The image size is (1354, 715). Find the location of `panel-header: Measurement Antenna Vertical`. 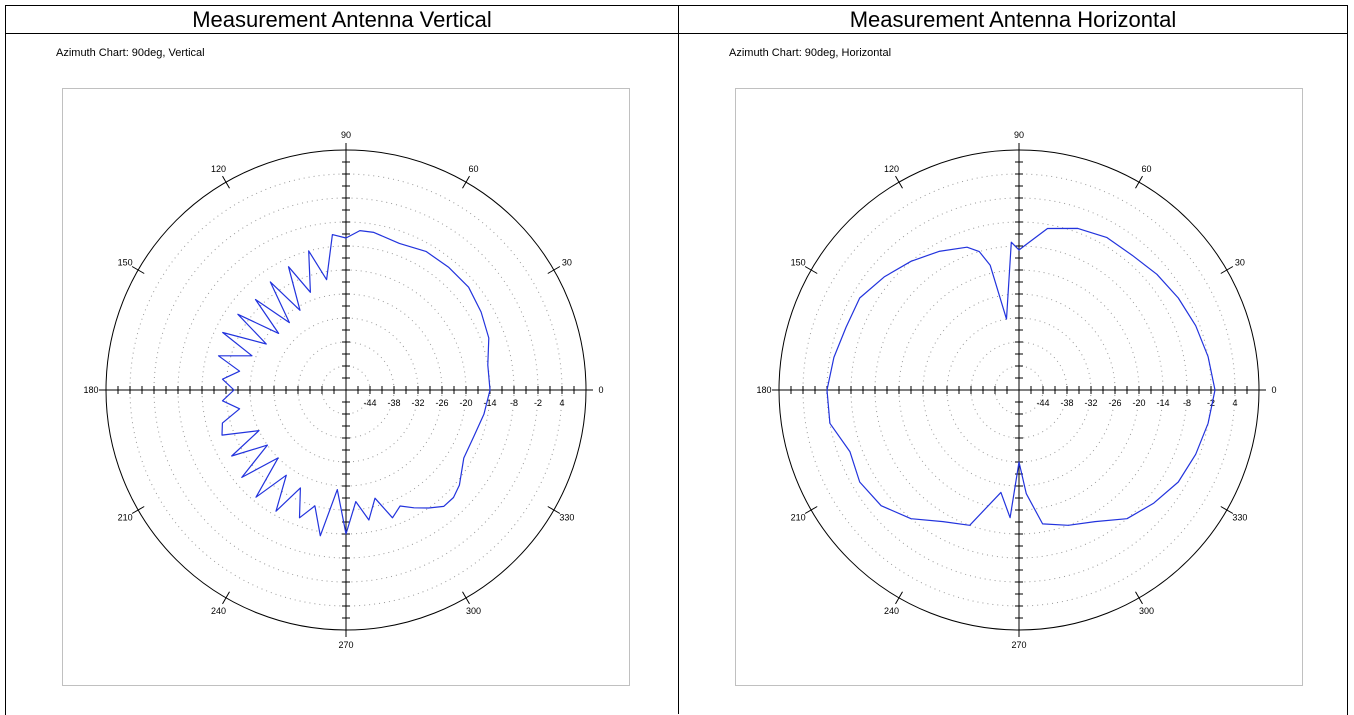

panel-header: Measurement Antenna Vertical is located at coordinates (342, 20).